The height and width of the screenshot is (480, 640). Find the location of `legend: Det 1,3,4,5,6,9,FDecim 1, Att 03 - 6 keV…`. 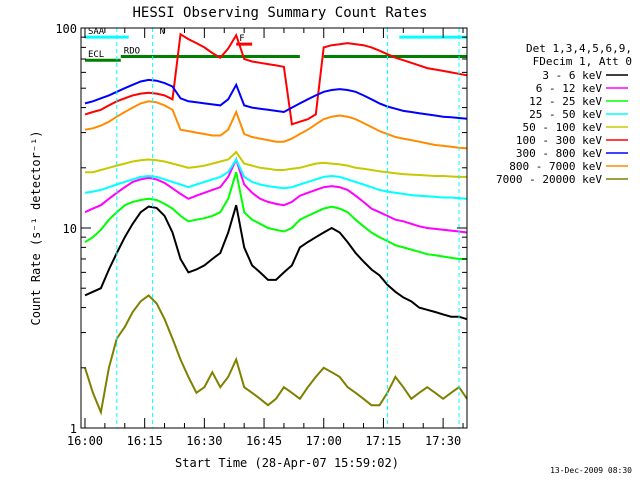

legend: Det 1,3,4,5,6,9,FDecim 1, Att 03 - 6 keV… is located at coordinates (564, 114).